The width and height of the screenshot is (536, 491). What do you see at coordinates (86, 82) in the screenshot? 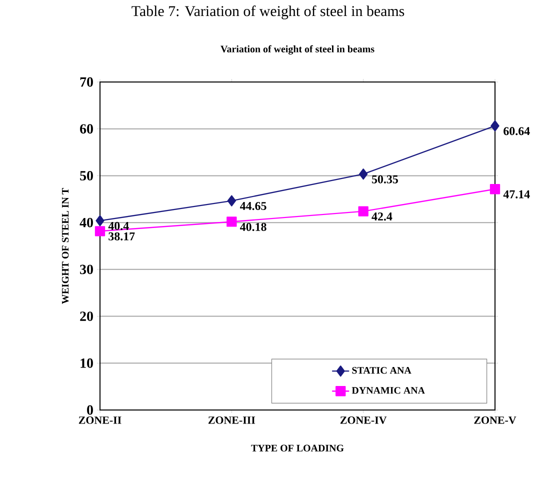
I see `y-tick-label: 70` at bounding box center [86, 82].